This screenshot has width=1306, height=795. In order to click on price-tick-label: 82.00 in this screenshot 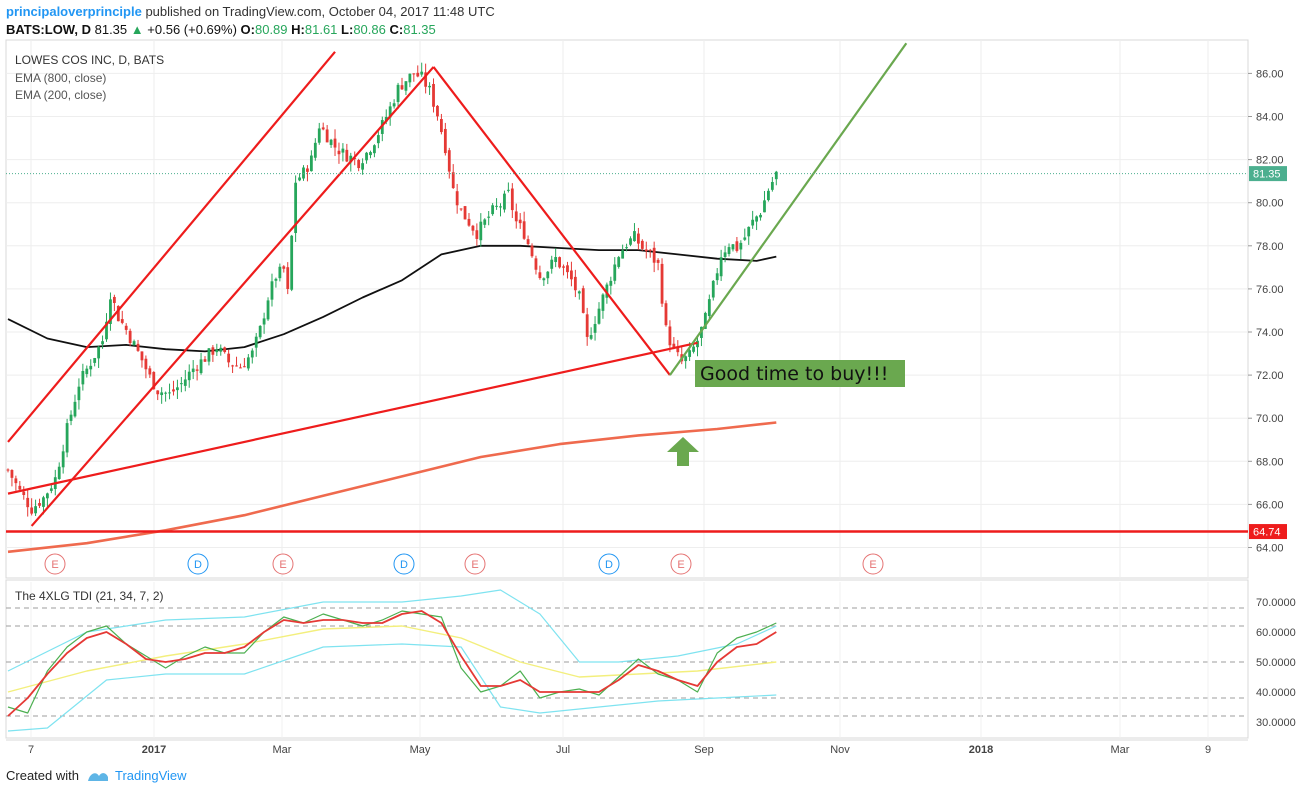, I will do `click(1270, 161)`.